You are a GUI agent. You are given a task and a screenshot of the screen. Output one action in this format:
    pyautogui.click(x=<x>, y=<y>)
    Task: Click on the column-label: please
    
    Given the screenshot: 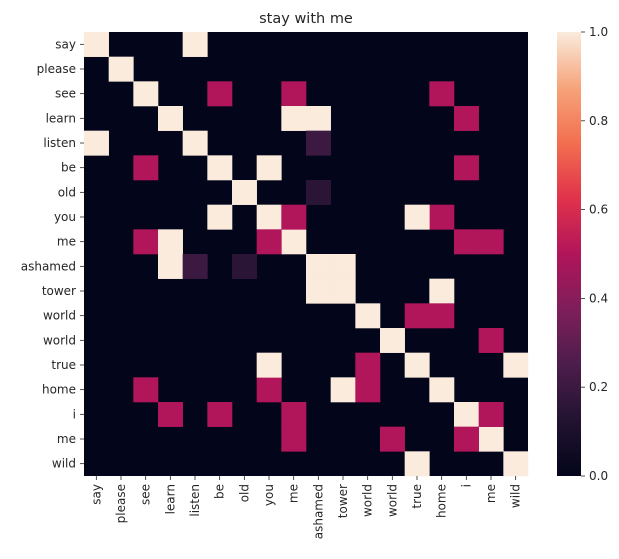 What is the action you would take?
    pyautogui.click(x=121, y=503)
    